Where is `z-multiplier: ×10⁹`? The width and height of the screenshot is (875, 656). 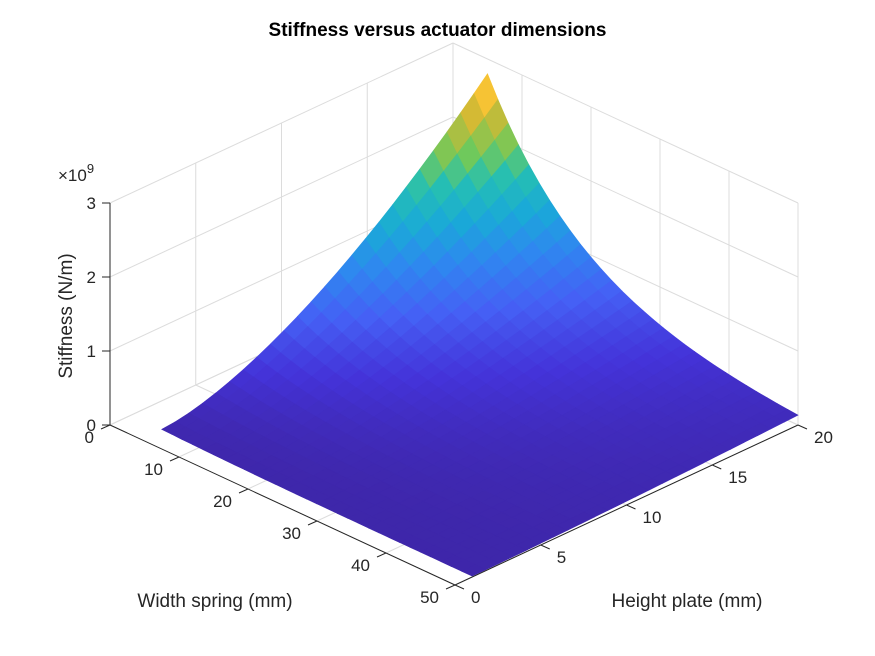 z-multiplier: ×10⁹ is located at coordinates (76, 173).